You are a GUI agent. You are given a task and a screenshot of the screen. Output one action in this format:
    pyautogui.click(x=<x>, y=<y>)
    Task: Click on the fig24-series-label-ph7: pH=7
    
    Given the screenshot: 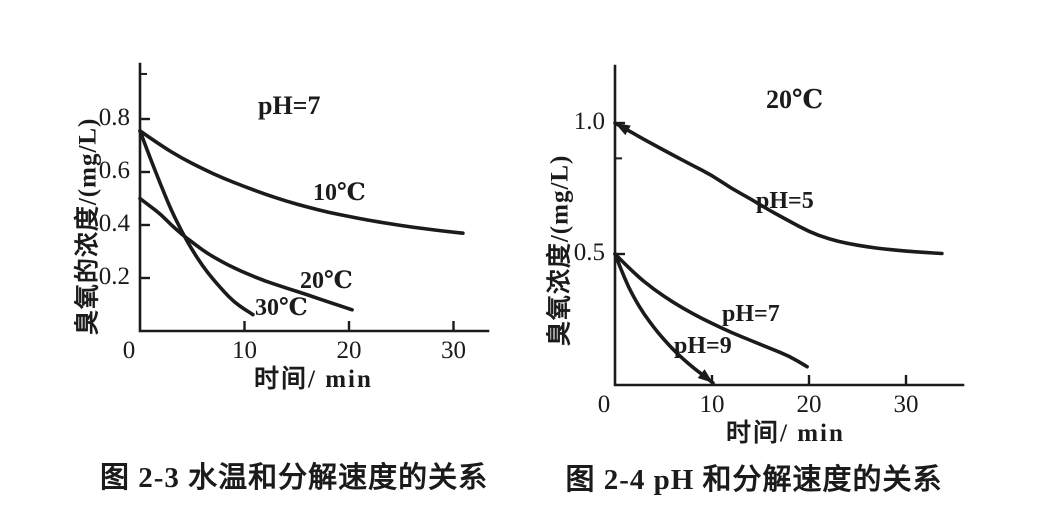 What is the action you would take?
    pyautogui.click(x=751, y=314)
    